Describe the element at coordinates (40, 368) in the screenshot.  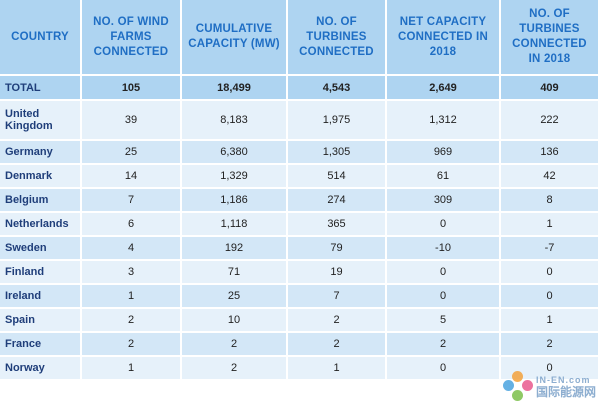
I see `cell-country: Norway` at that location.